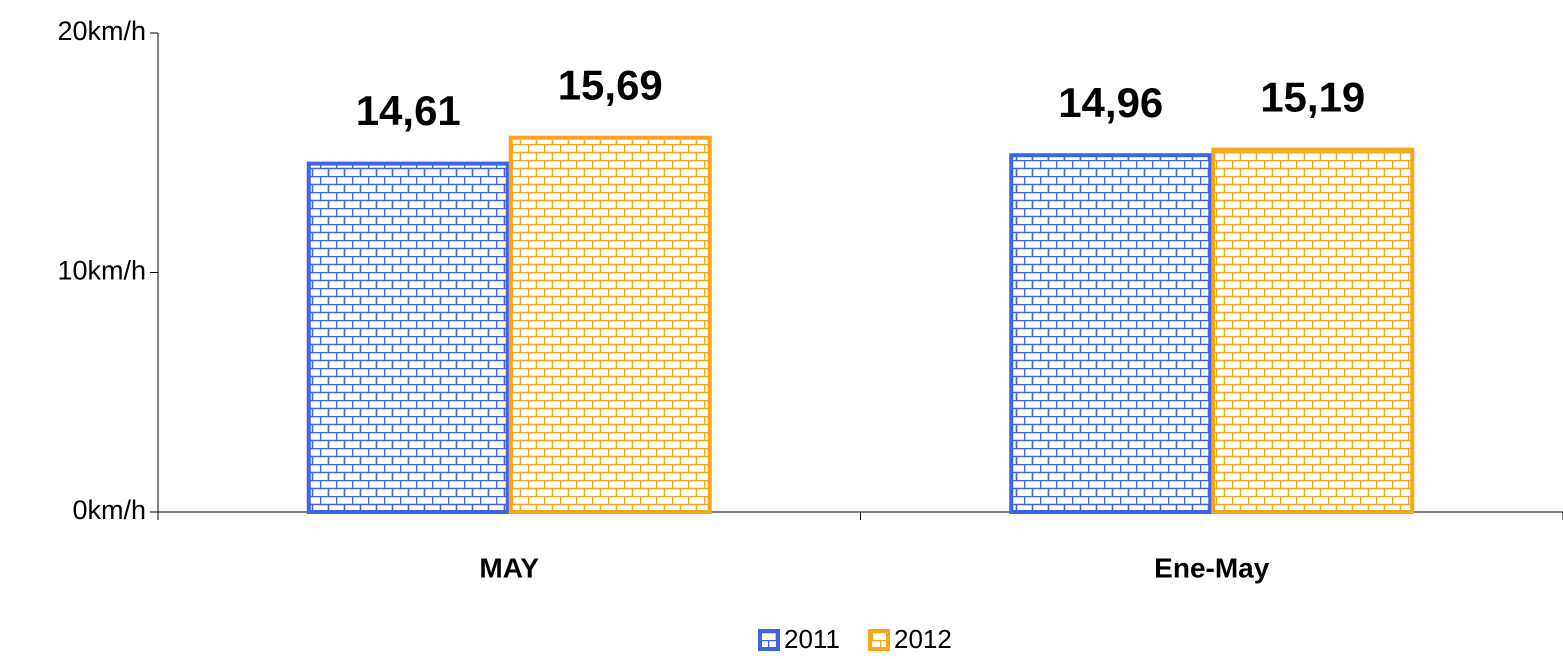  What do you see at coordinates (109, 510) in the screenshot?
I see `y-tick-label: 0km/h` at bounding box center [109, 510].